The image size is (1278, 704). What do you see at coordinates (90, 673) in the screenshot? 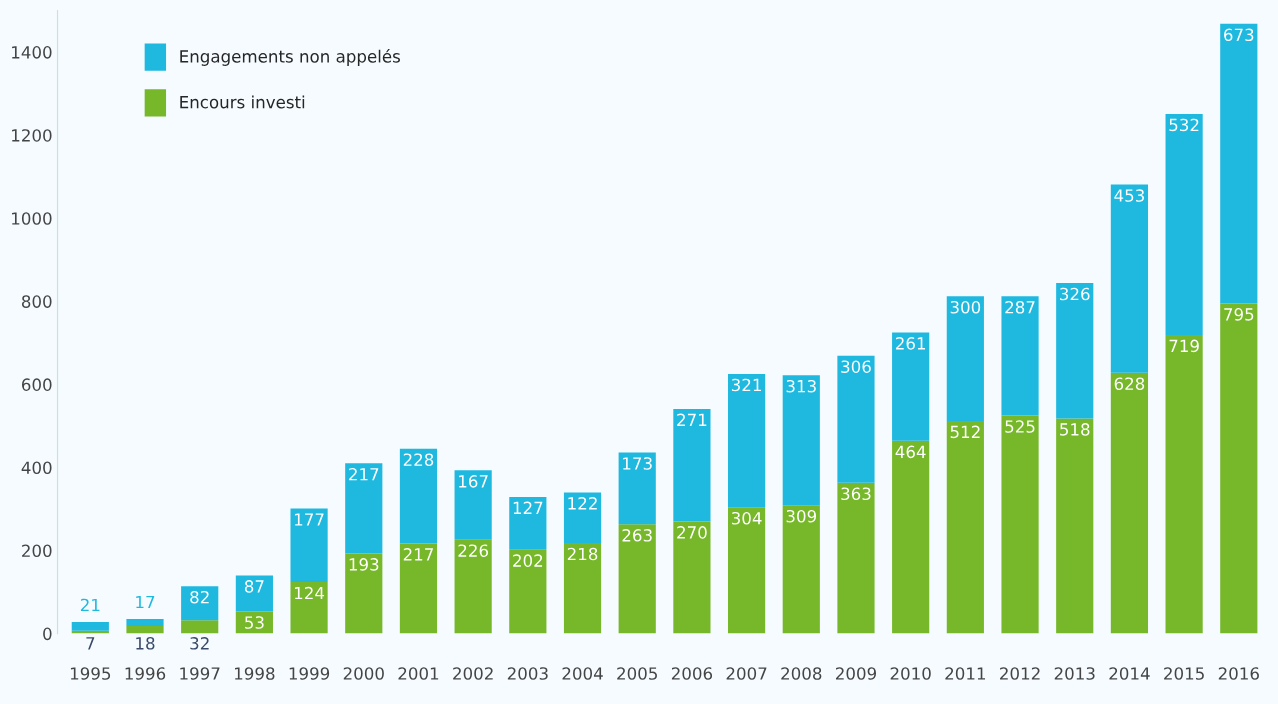
I see `x-tick-label: 1995` at bounding box center [90, 673].